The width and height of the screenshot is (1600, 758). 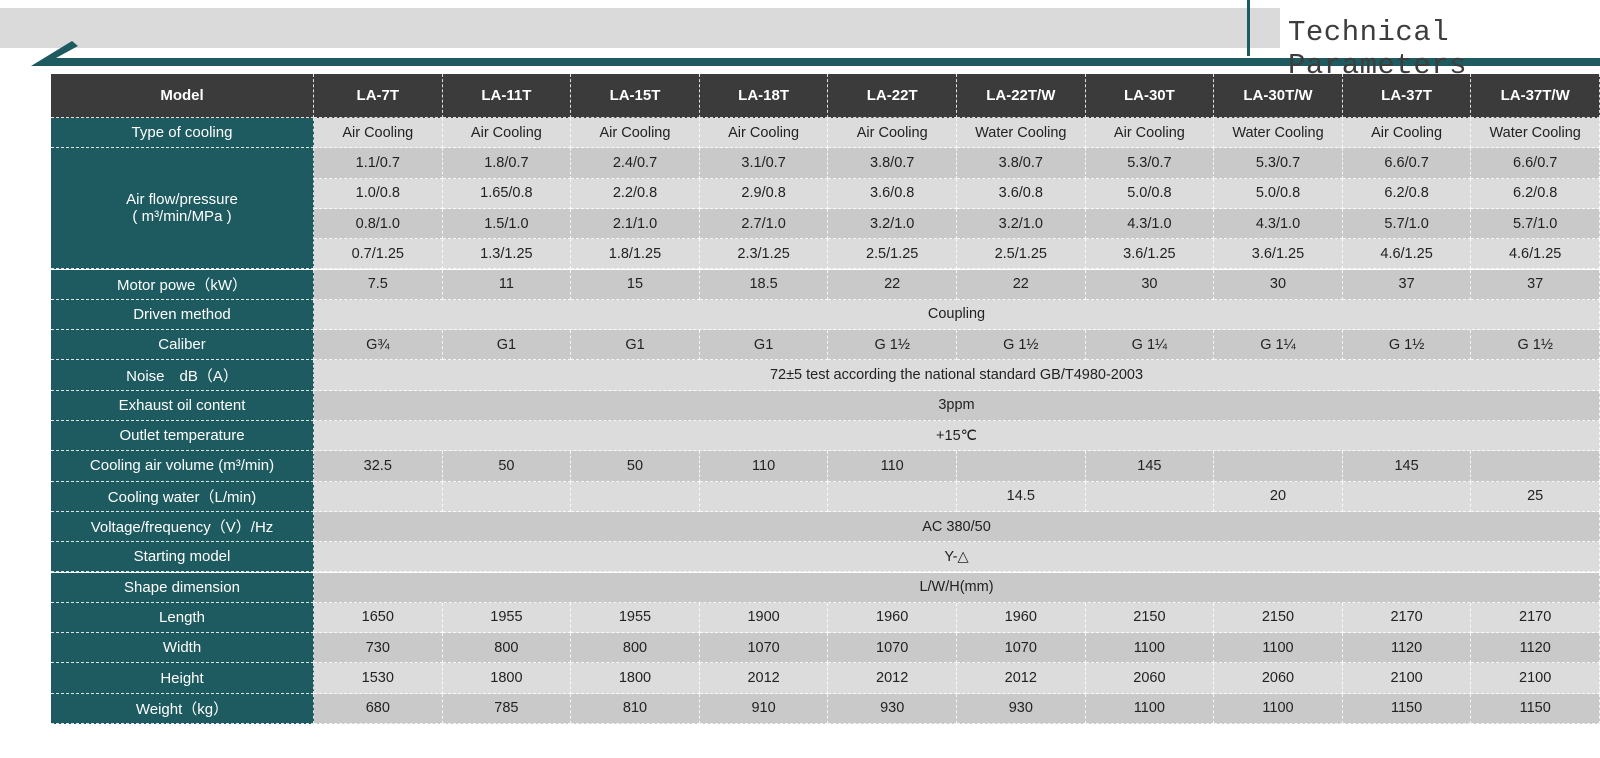 I want to click on row-label: Cooling air volume (m³/min), so click(x=182, y=466).